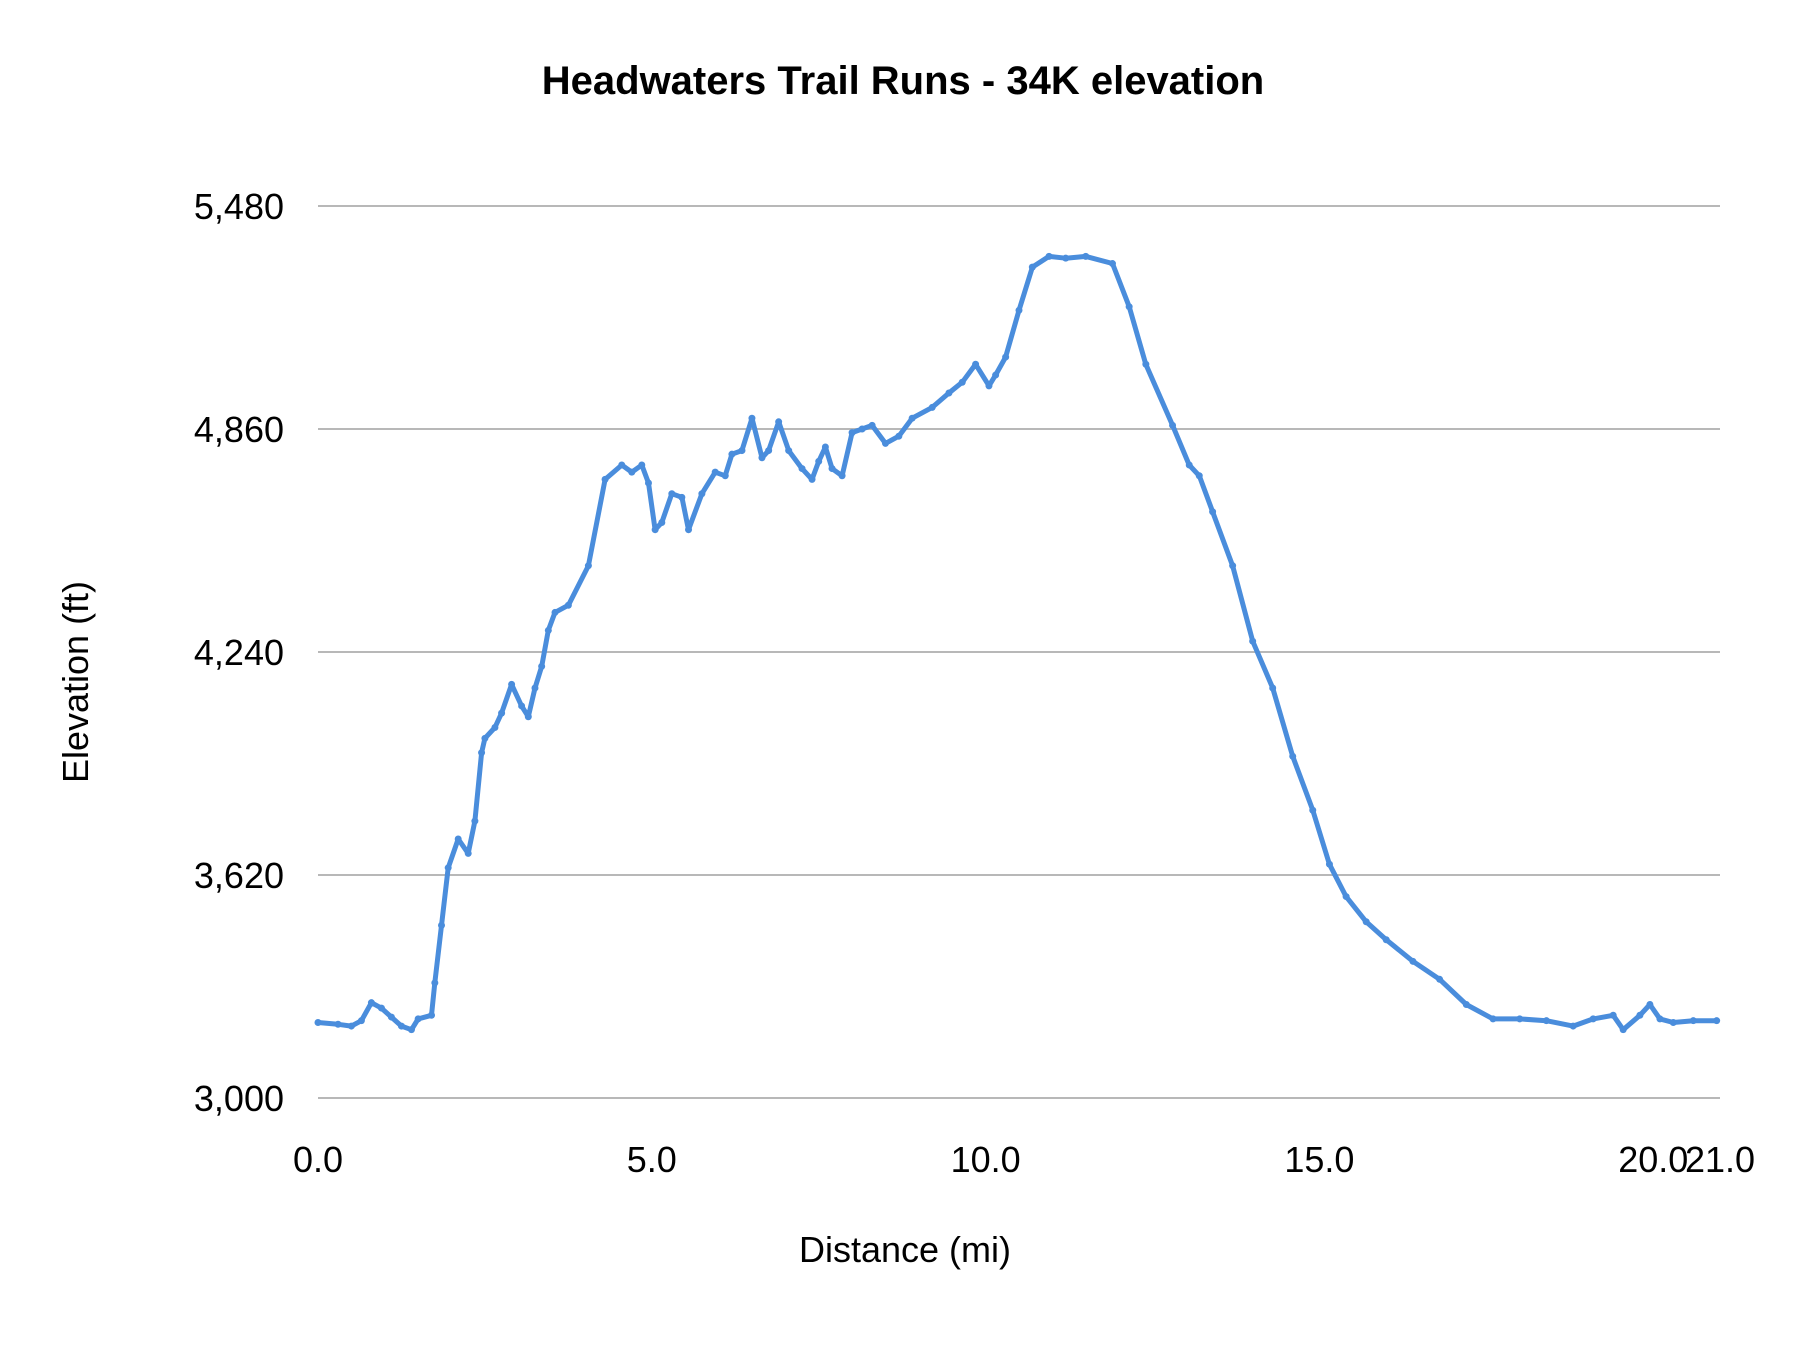 The height and width of the screenshot is (1350, 1800). I want to click on x-tick-label: 10.0, so click(986, 1159).